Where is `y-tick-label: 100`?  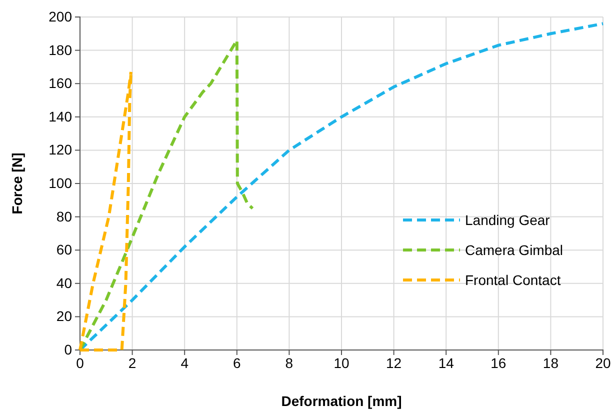
y-tick-label: 100 is located at coordinates (60, 182).